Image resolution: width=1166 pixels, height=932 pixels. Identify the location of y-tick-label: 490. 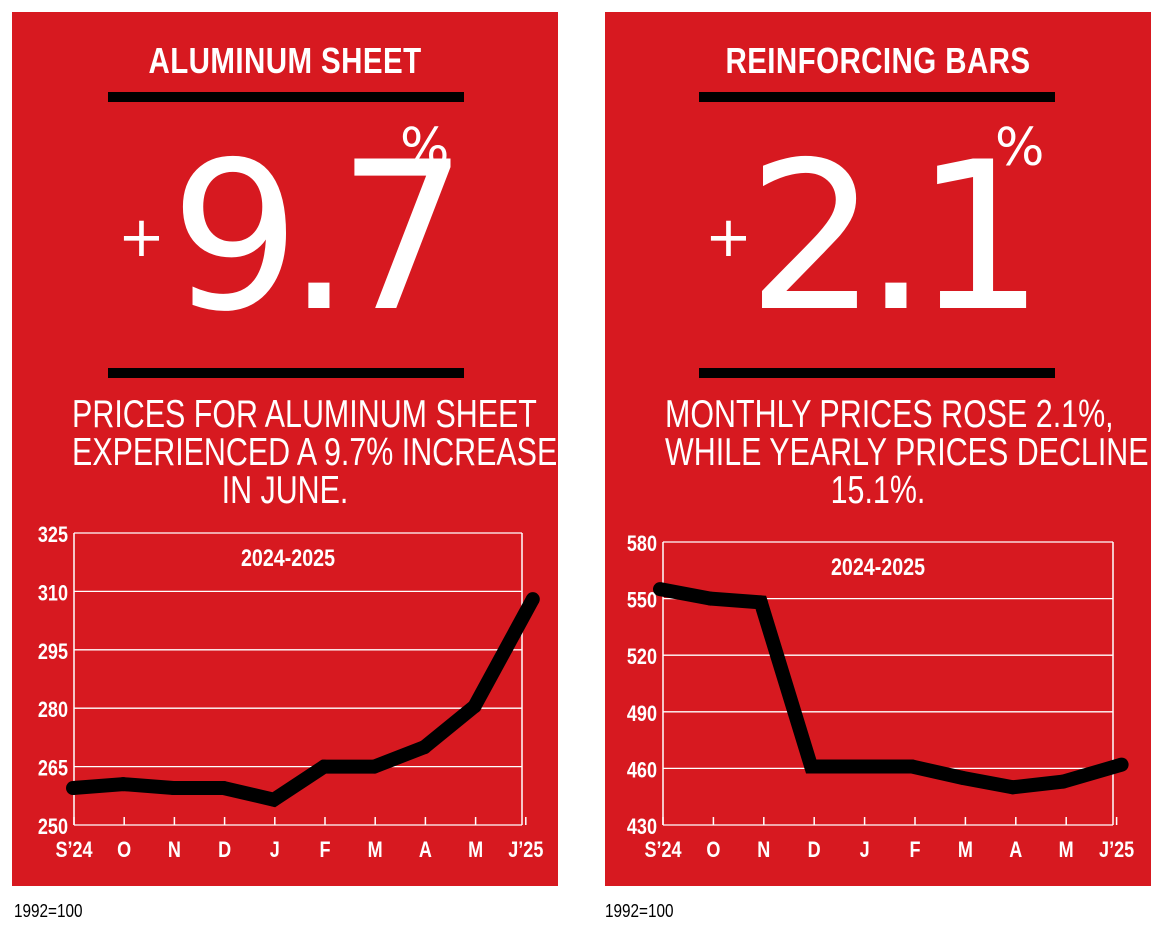
(642, 714).